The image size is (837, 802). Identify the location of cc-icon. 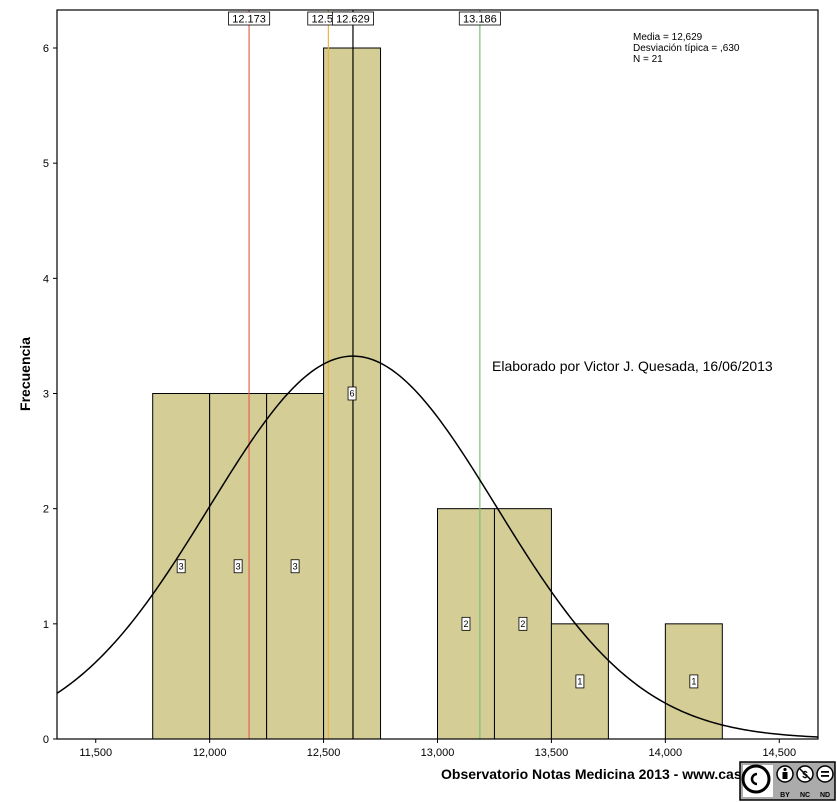
(756, 779).